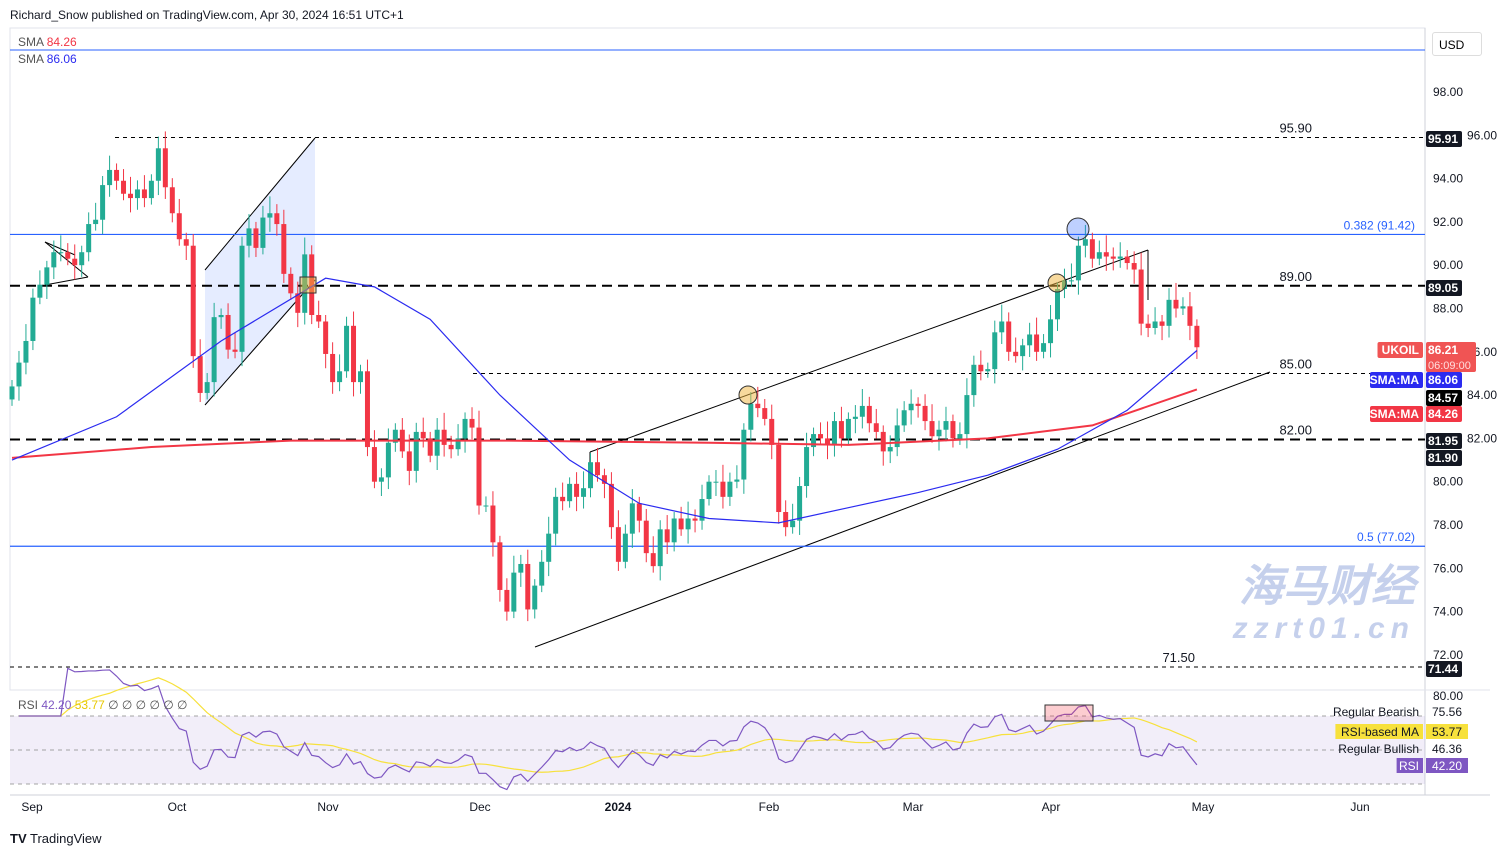 The width and height of the screenshot is (1499, 857). What do you see at coordinates (103, 705) in the screenshot?
I see `rsi-legend: RSI 42.20 53.77 ∅ ∅ ∅ ∅ ∅ ∅` at bounding box center [103, 705].